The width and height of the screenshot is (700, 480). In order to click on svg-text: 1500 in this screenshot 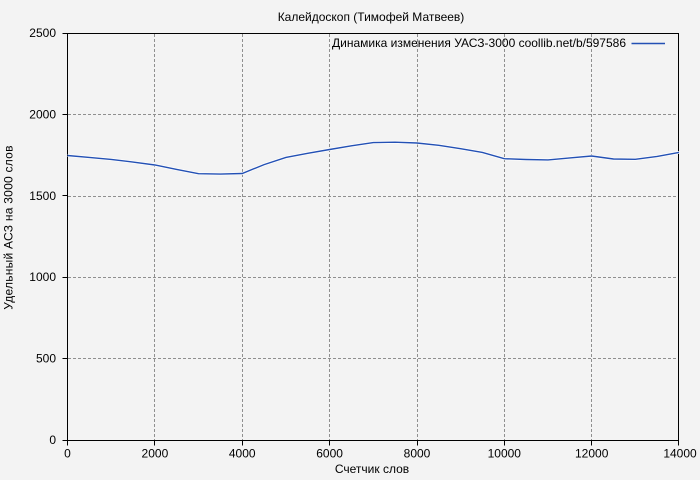, I will do `click(42, 196)`.